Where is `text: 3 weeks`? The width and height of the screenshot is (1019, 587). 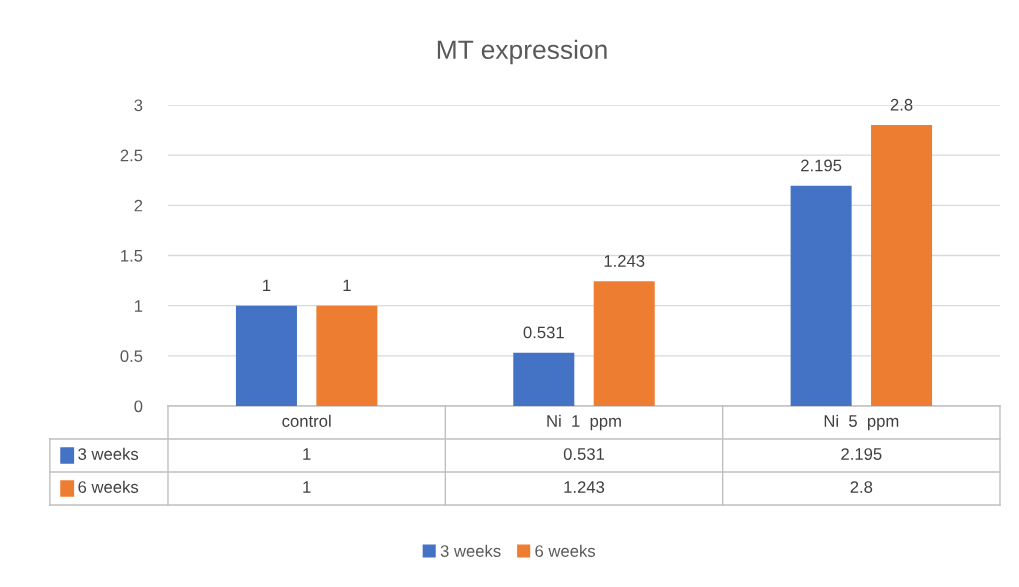 text: 3 weeks is located at coordinates (470, 550).